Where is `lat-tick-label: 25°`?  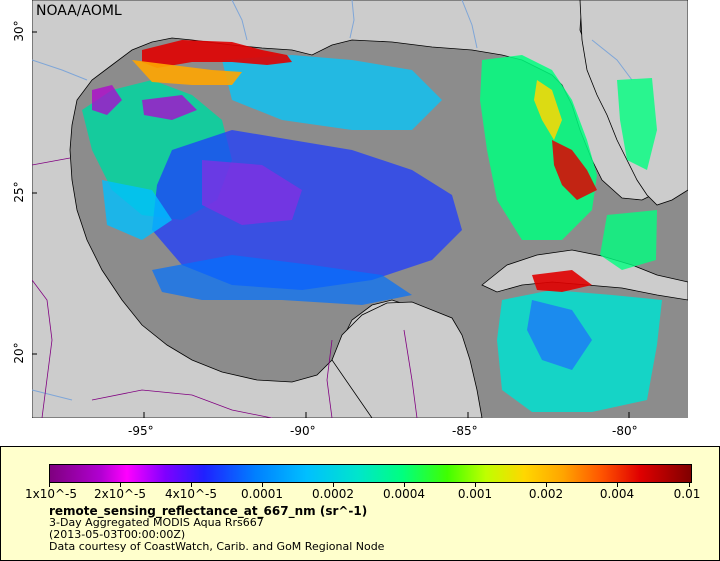
lat-tick-label: 25° is located at coordinates (19, 192).